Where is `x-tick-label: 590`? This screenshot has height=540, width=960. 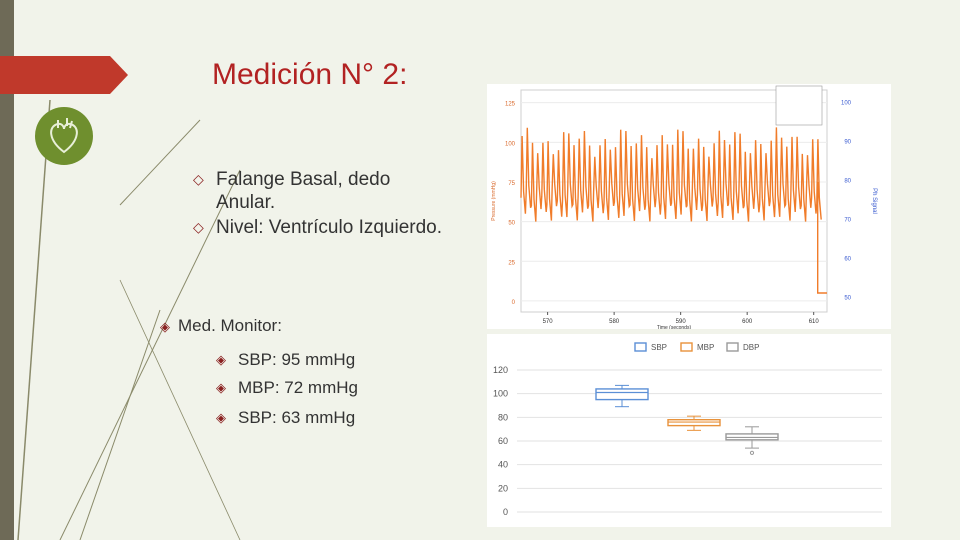 x-tick-label: 590 is located at coordinates (681, 322).